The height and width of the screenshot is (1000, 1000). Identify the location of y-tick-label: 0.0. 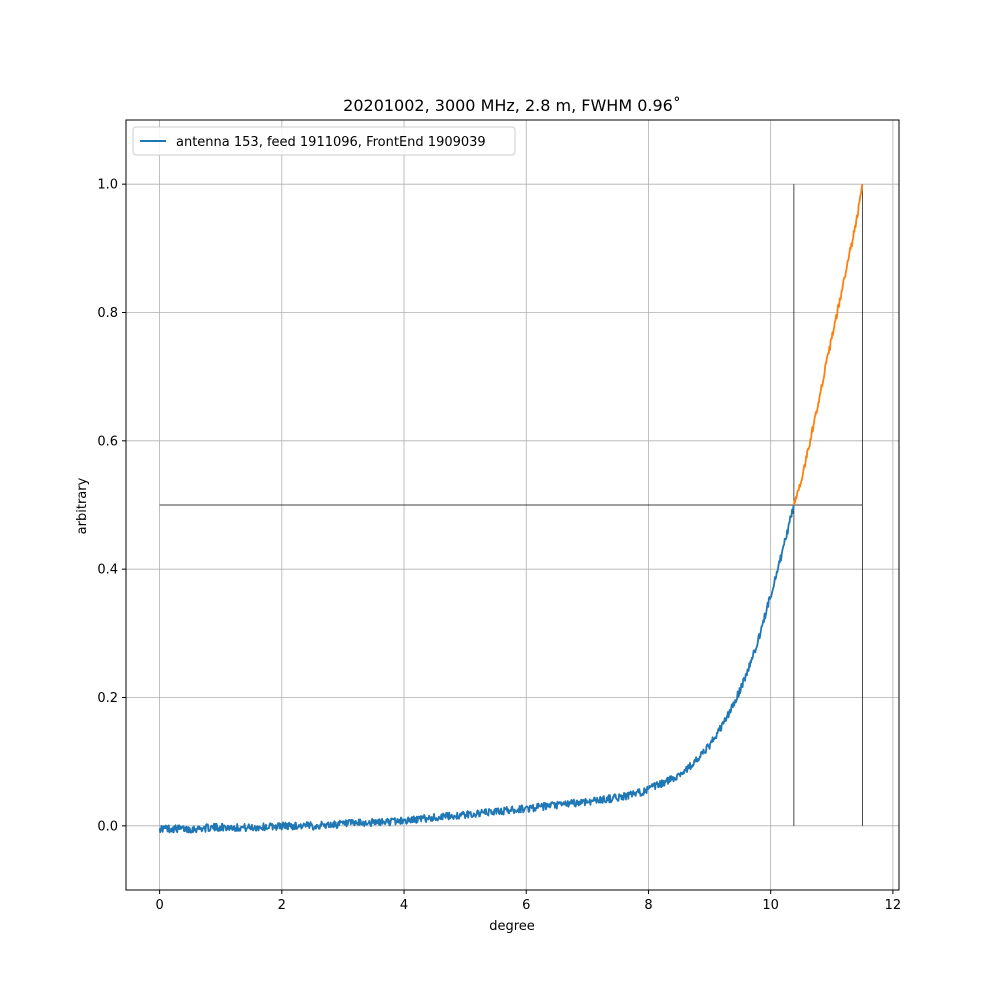
(107, 826).